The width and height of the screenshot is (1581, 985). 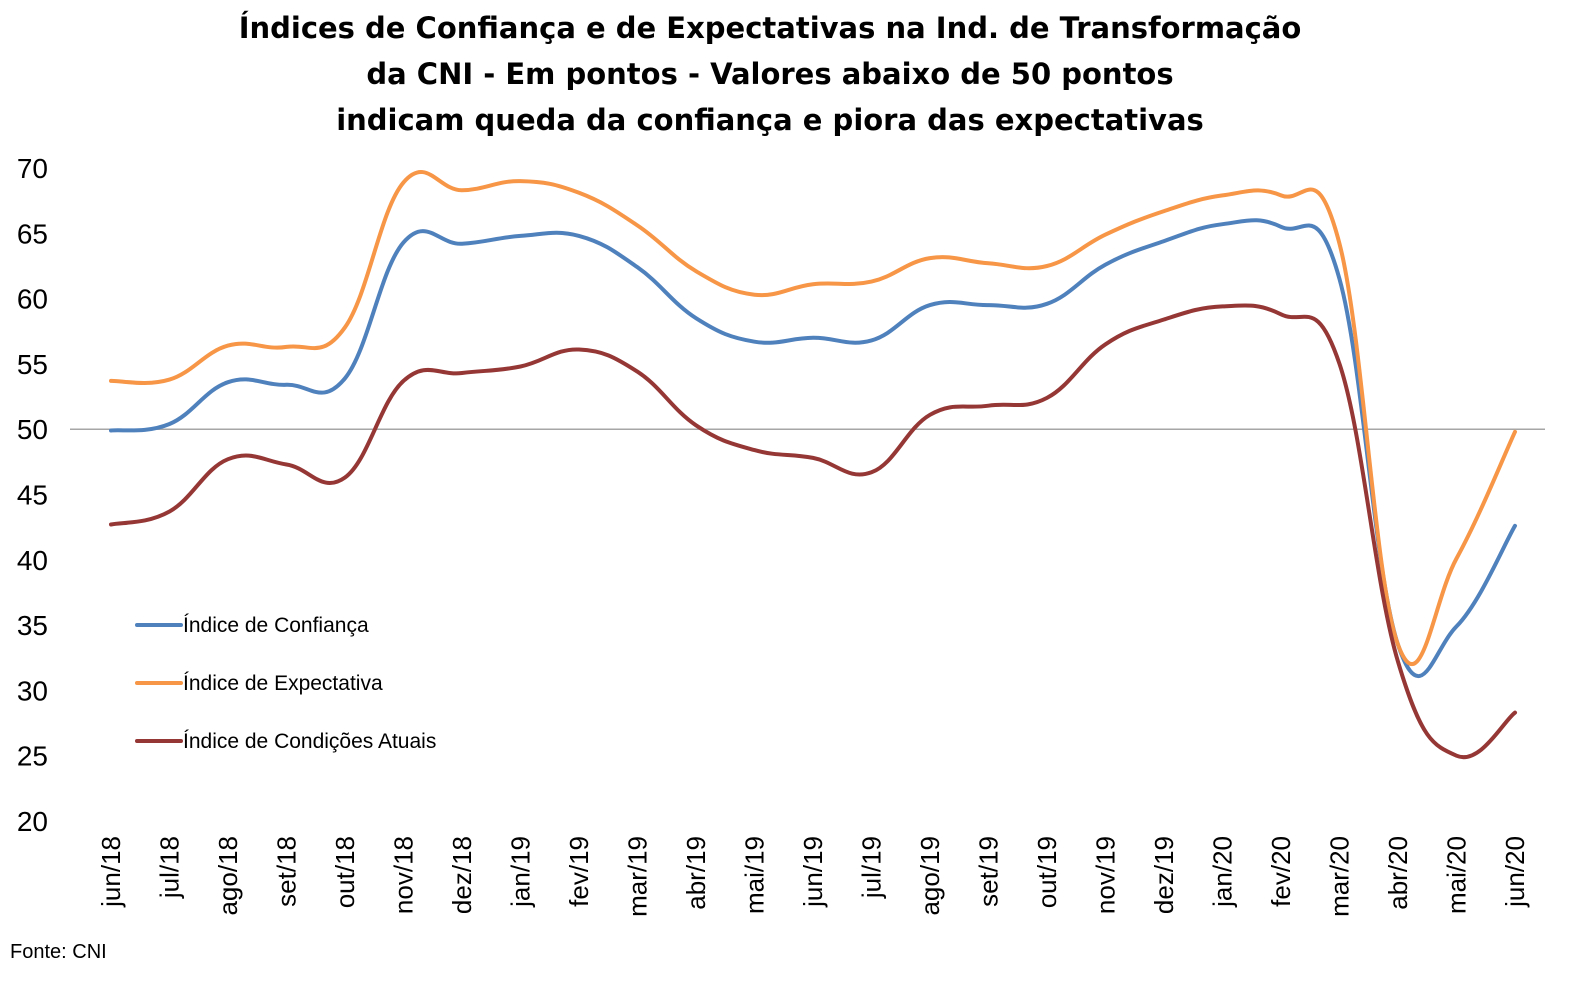 What do you see at coordinates (813, 872) in the screenshot?
I see `x-tick-label: jun/19` at bounding box center [813, 872].